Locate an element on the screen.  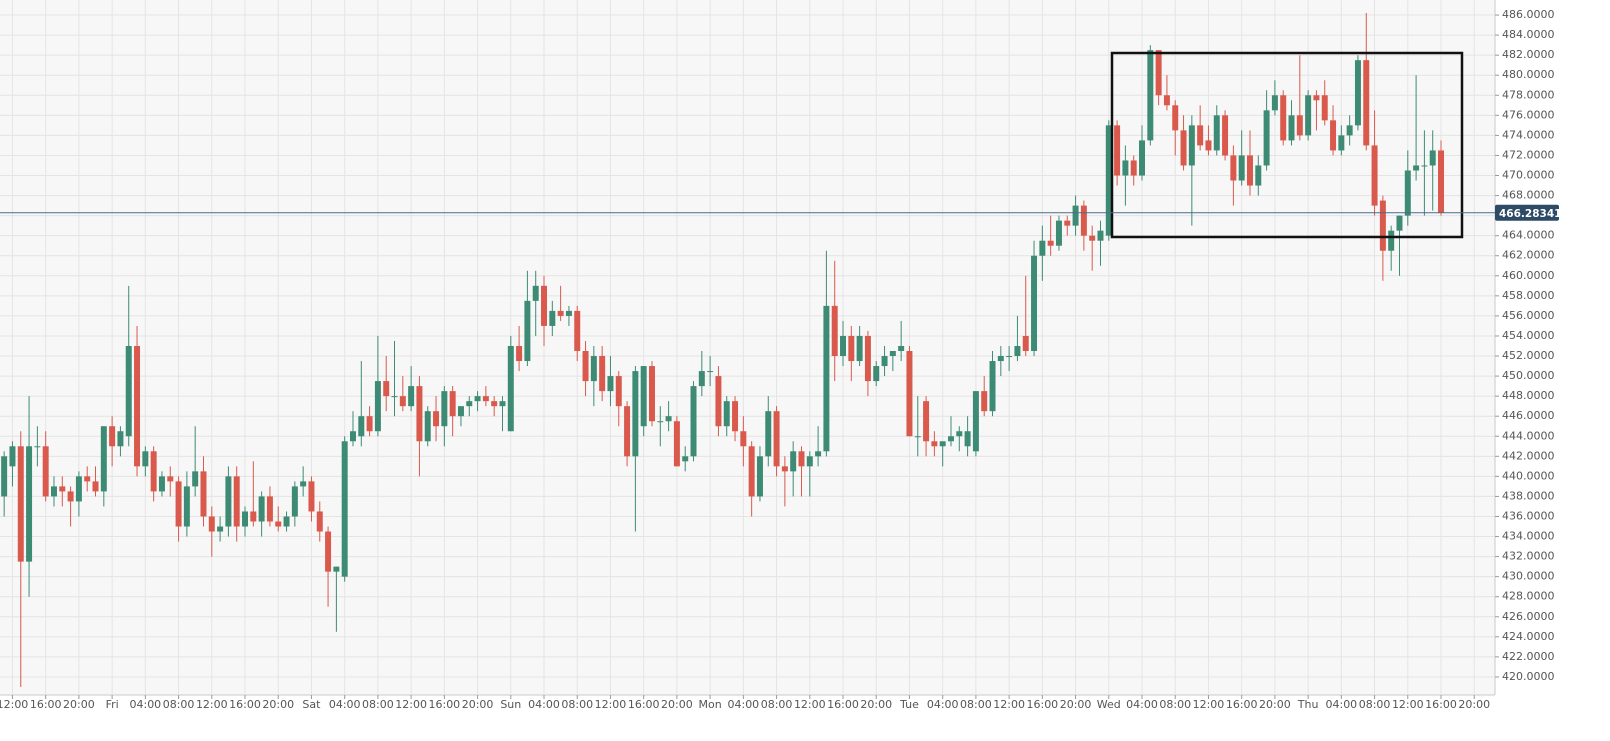
x-tick-label: Sat is located at coordinates (311, 704).